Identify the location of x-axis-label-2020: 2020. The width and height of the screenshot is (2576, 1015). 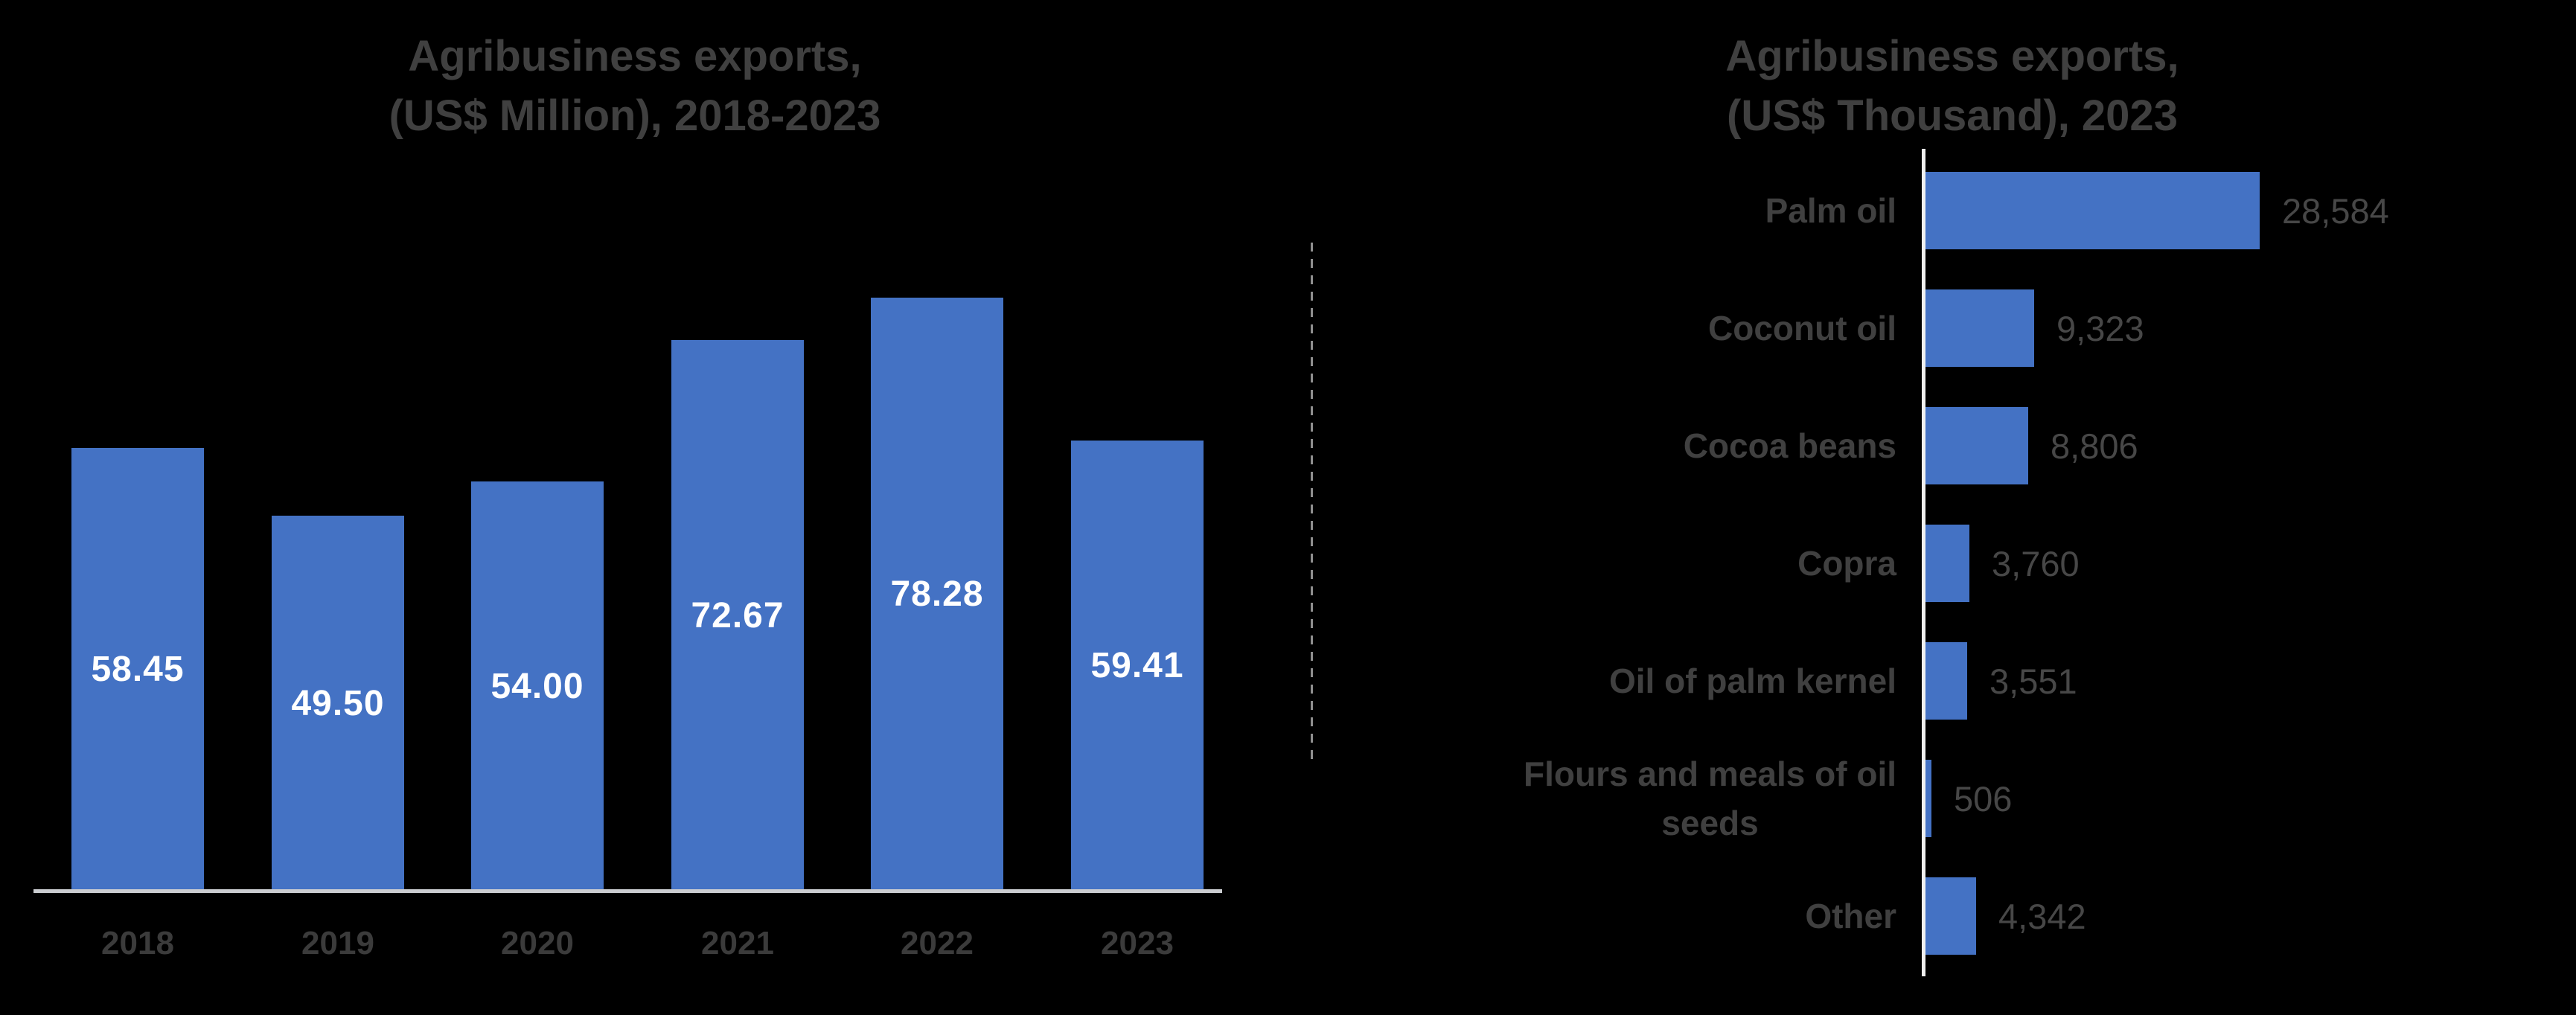
(537, 943).